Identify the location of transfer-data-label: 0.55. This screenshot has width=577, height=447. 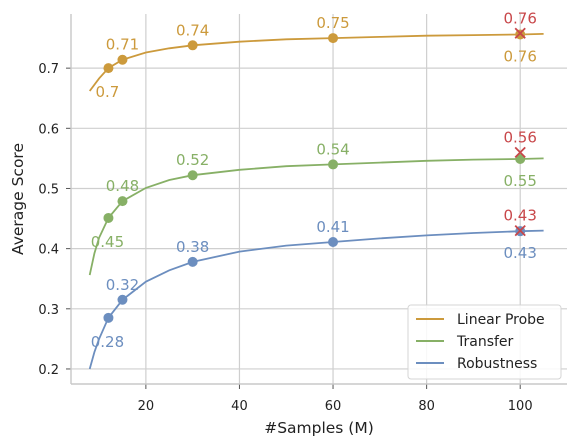
(520, 181).